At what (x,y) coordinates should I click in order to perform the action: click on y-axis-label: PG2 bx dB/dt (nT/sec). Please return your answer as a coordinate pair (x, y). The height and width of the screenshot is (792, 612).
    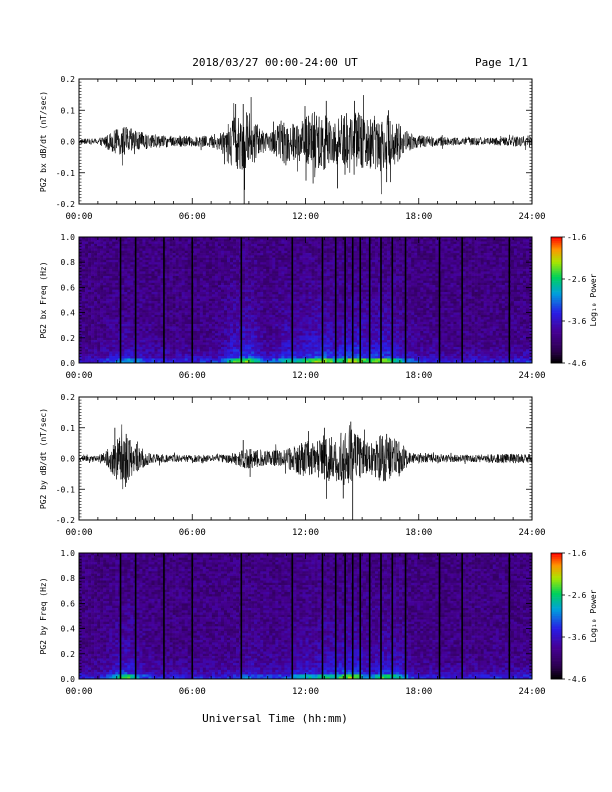
    Looking at the image, I should click on (43, 141).